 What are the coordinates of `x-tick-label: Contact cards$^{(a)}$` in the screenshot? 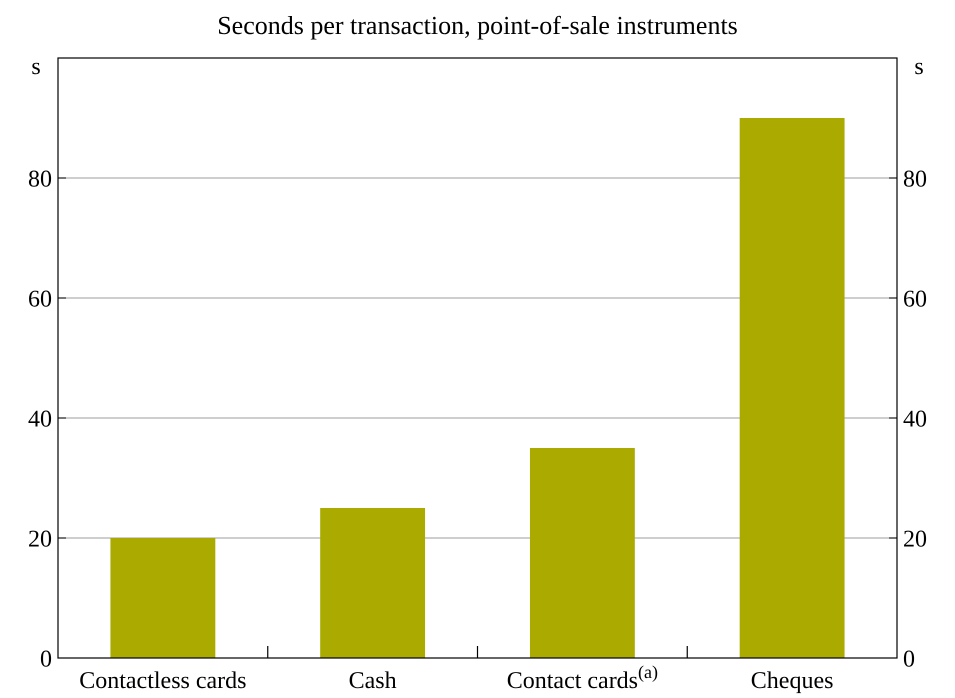 It's located at (582, 678).